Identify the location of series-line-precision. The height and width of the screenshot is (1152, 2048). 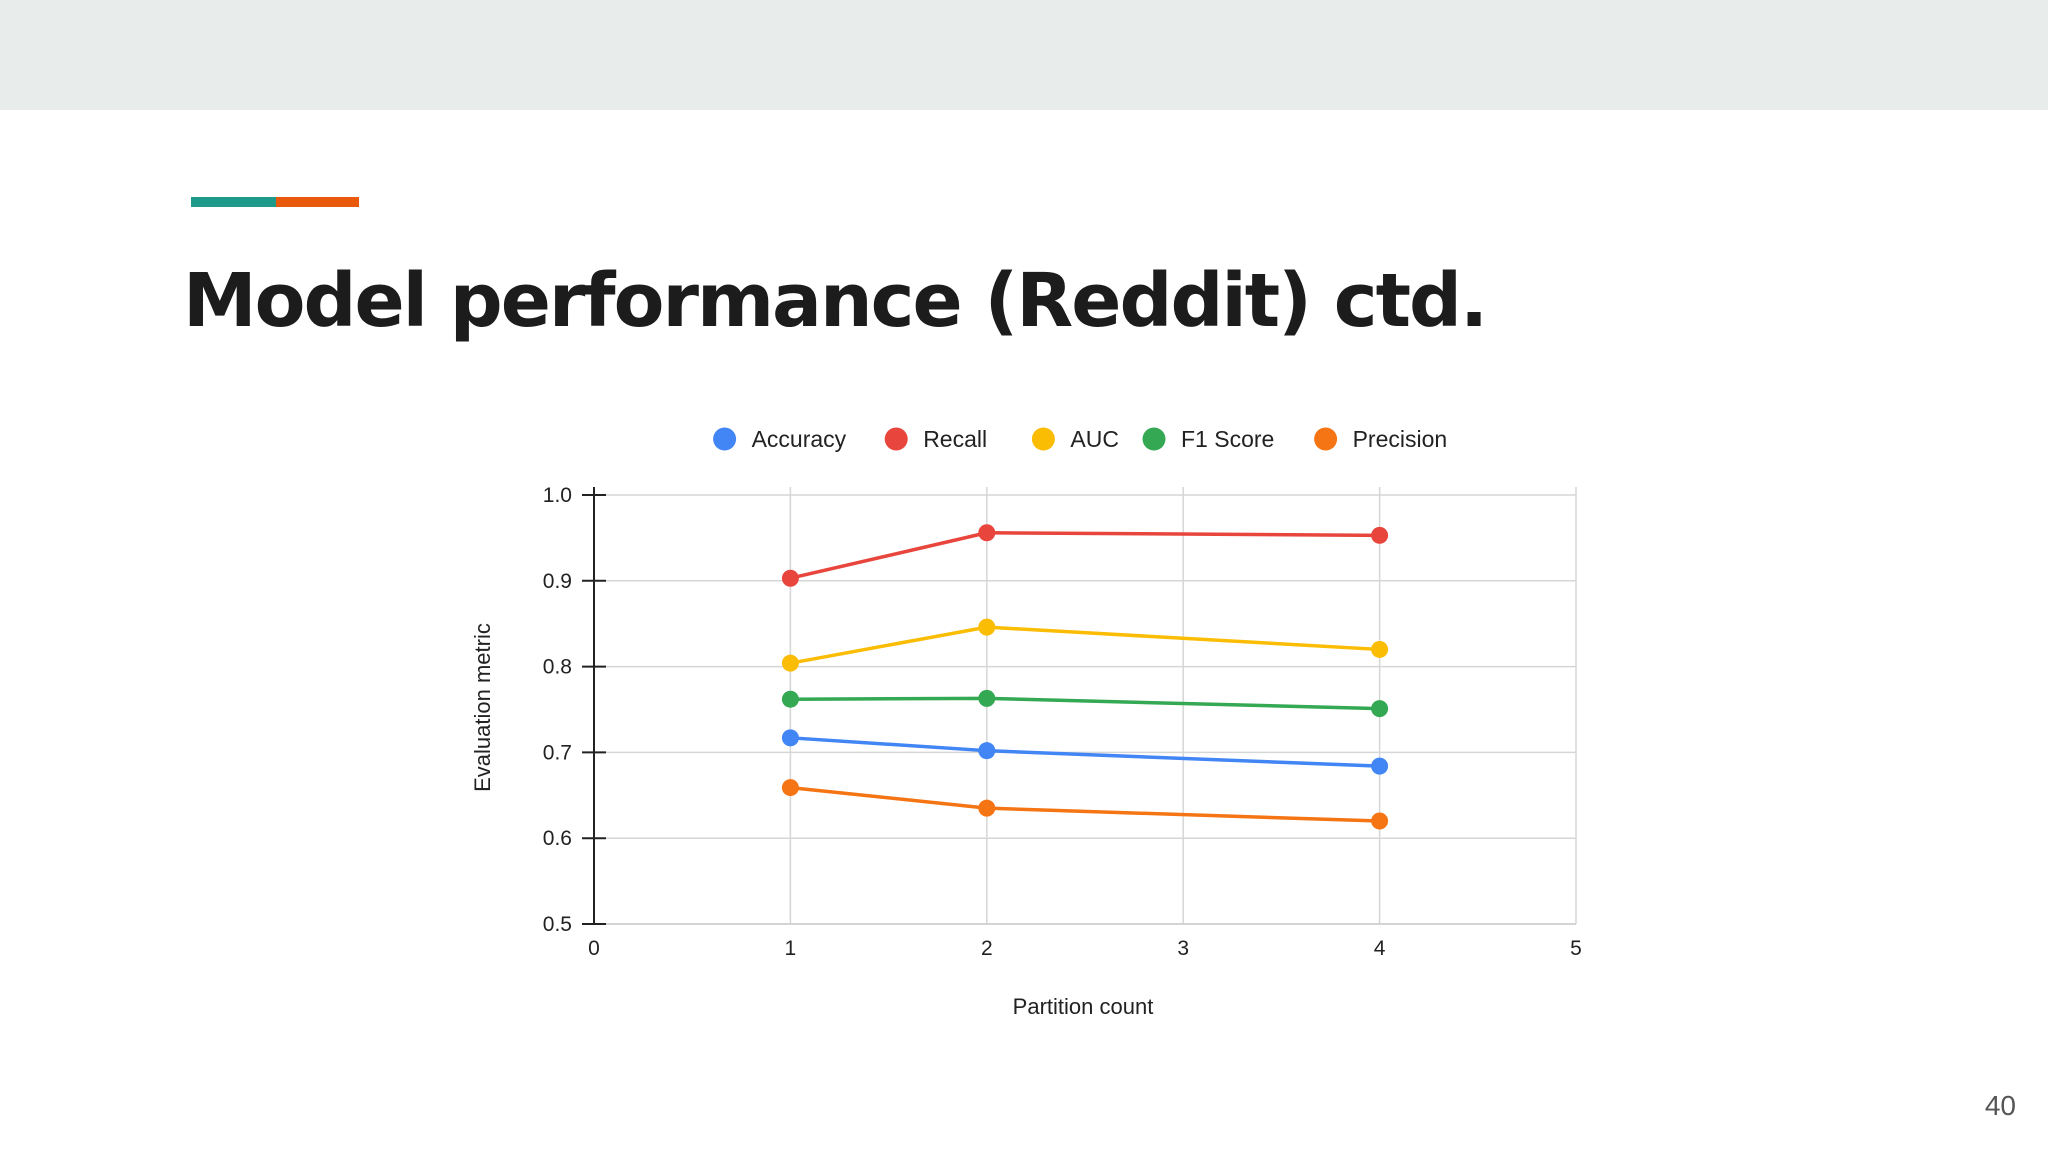
(1085, 804).